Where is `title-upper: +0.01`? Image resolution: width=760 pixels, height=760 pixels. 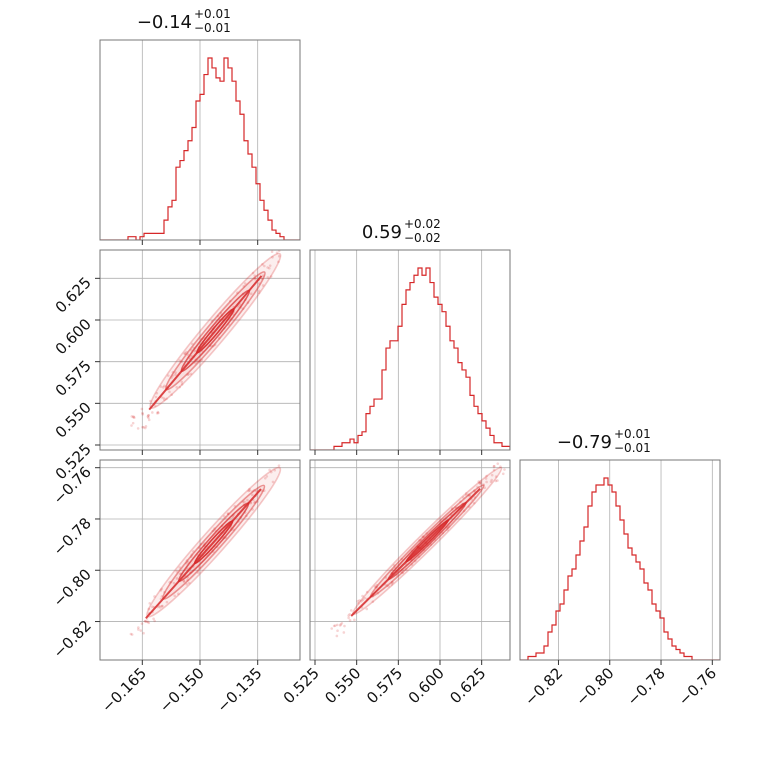 title-upper: +0.01 is located at coordinates (212, 14).